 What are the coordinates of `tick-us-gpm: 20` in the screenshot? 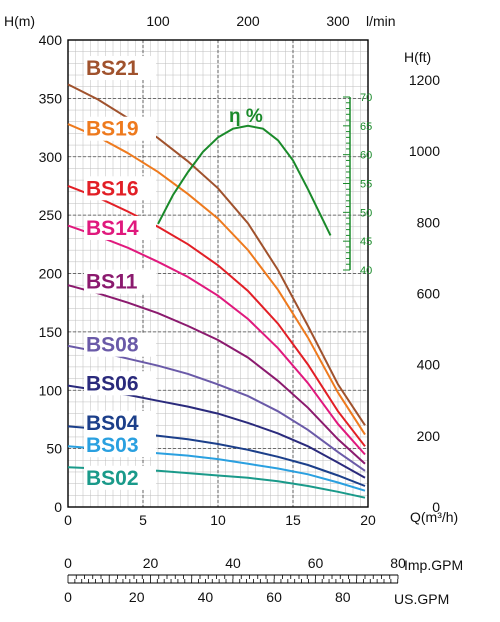 It's located at (137, 597).